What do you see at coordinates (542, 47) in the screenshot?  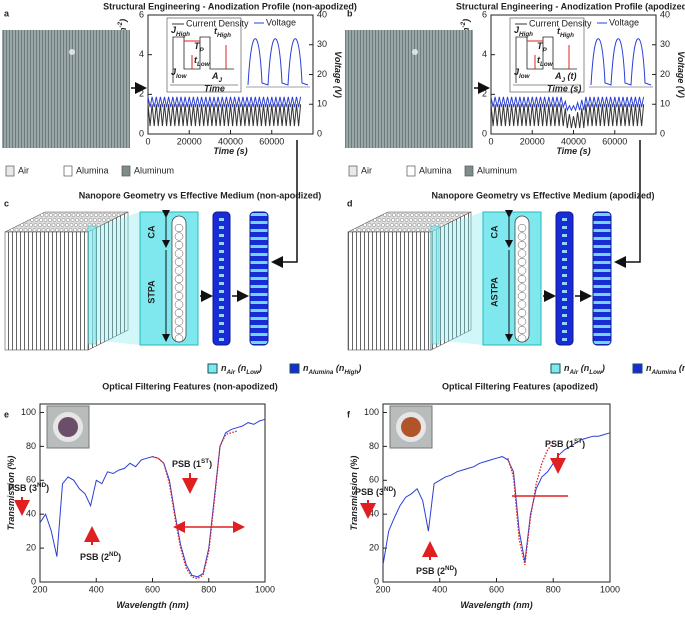 I see `inset-annotation: TP` at bounding box center [542, 47].